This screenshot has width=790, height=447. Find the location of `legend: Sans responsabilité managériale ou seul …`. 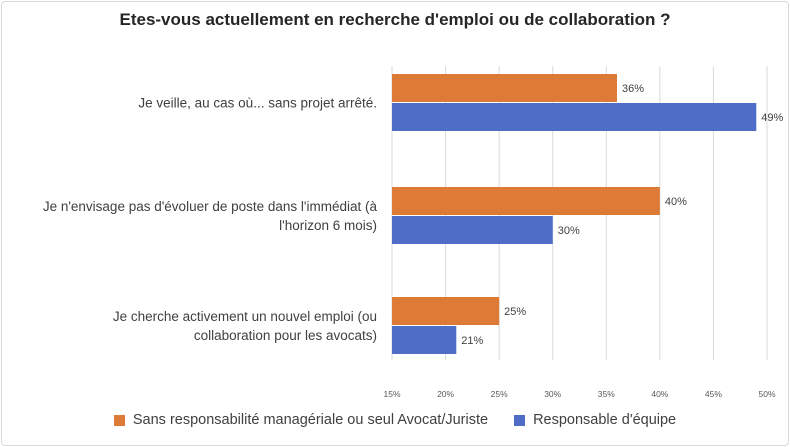

legend: Sans responsabilité managériale ou seul … is located at coordinates (395, 420).